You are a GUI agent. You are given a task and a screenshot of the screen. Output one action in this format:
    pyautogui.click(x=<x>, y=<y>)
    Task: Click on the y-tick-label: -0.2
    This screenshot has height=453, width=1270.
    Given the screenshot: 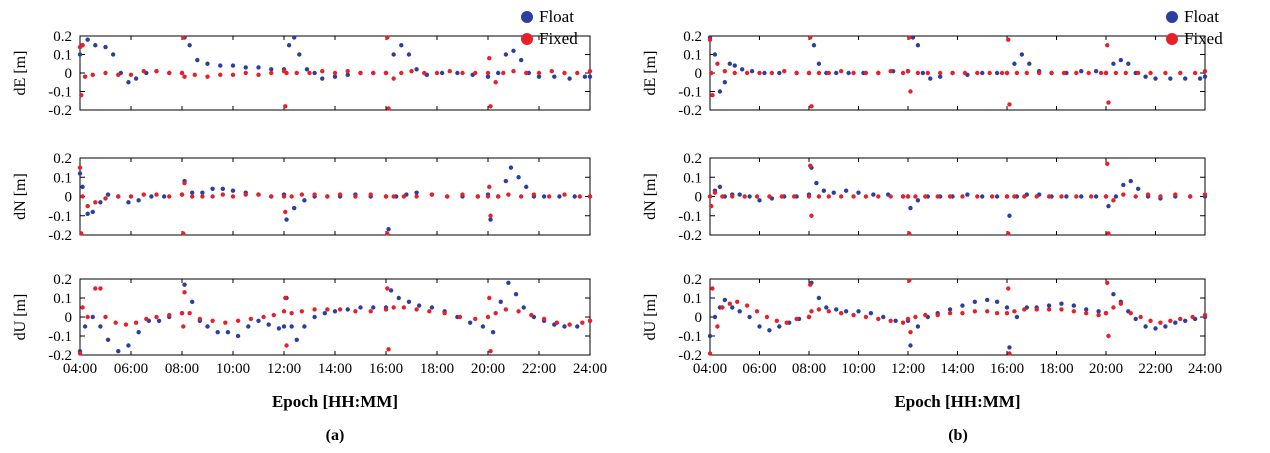 What is the action you would take?
    pyautogui.click(x=60, y=111)
    